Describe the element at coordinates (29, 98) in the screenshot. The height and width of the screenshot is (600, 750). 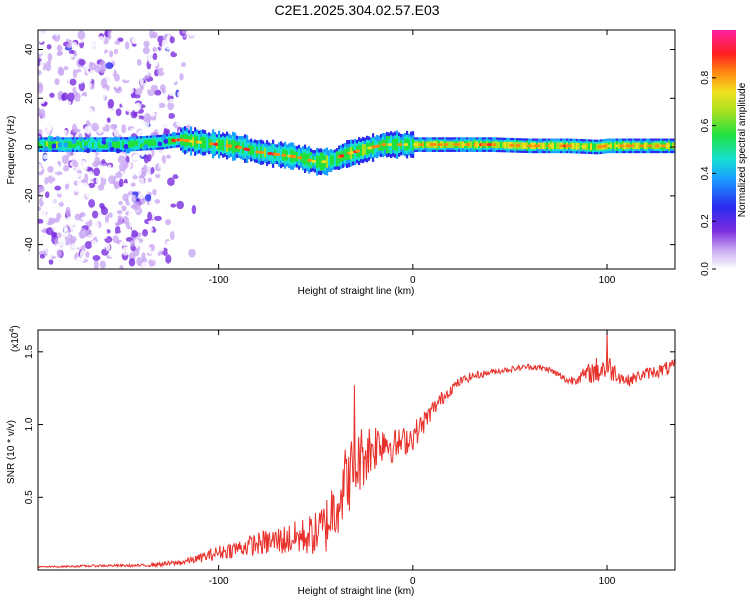
I see `y-tick-label: 20` at that location.